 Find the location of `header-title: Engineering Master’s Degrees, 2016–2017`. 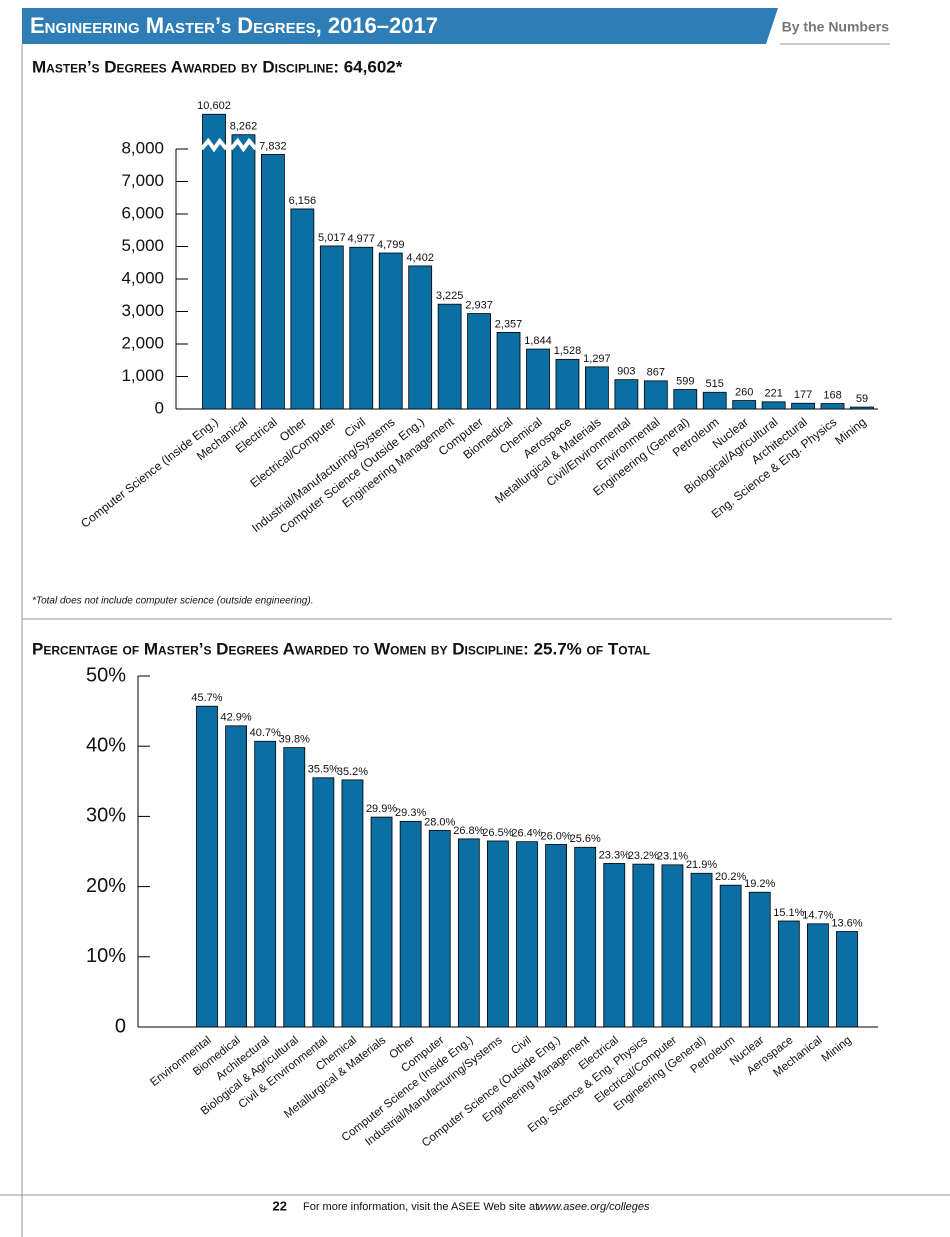

header-title: Engineering Master’s Degrees, 2016–2017 is located at coordinates (234, 25).